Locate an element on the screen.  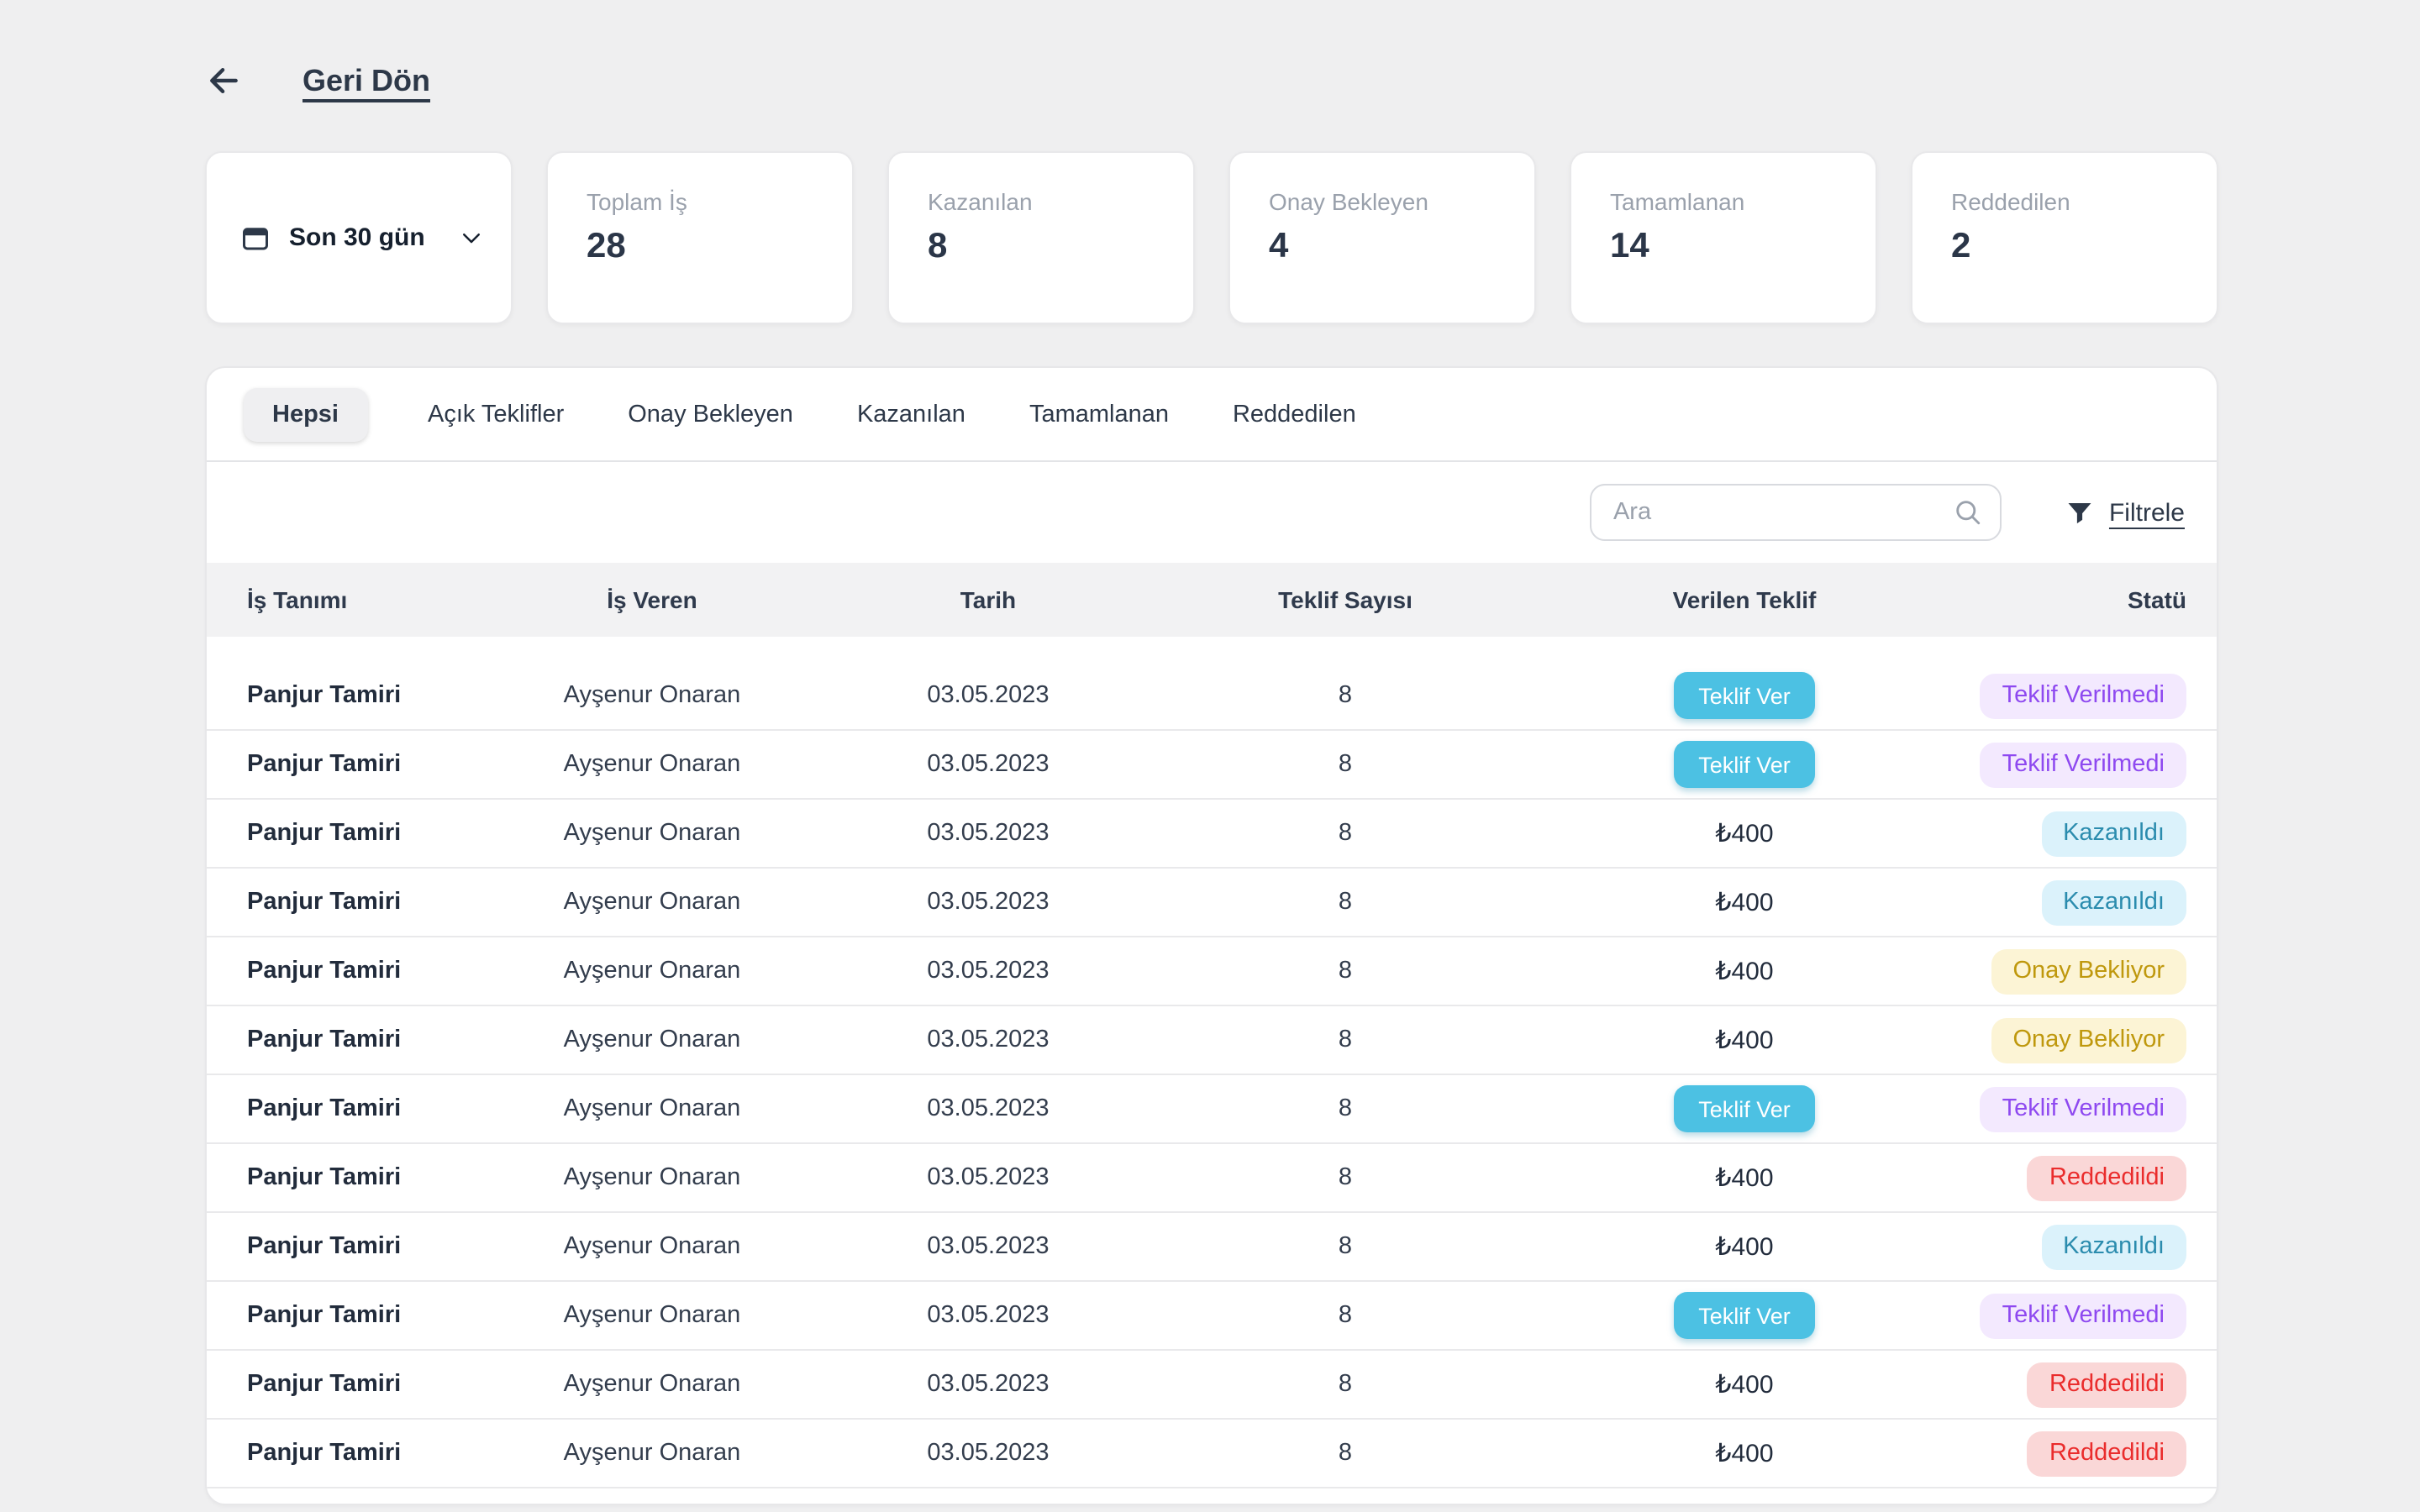
date-range-selector: Son 30 gün is located at coordinates (359, 237).